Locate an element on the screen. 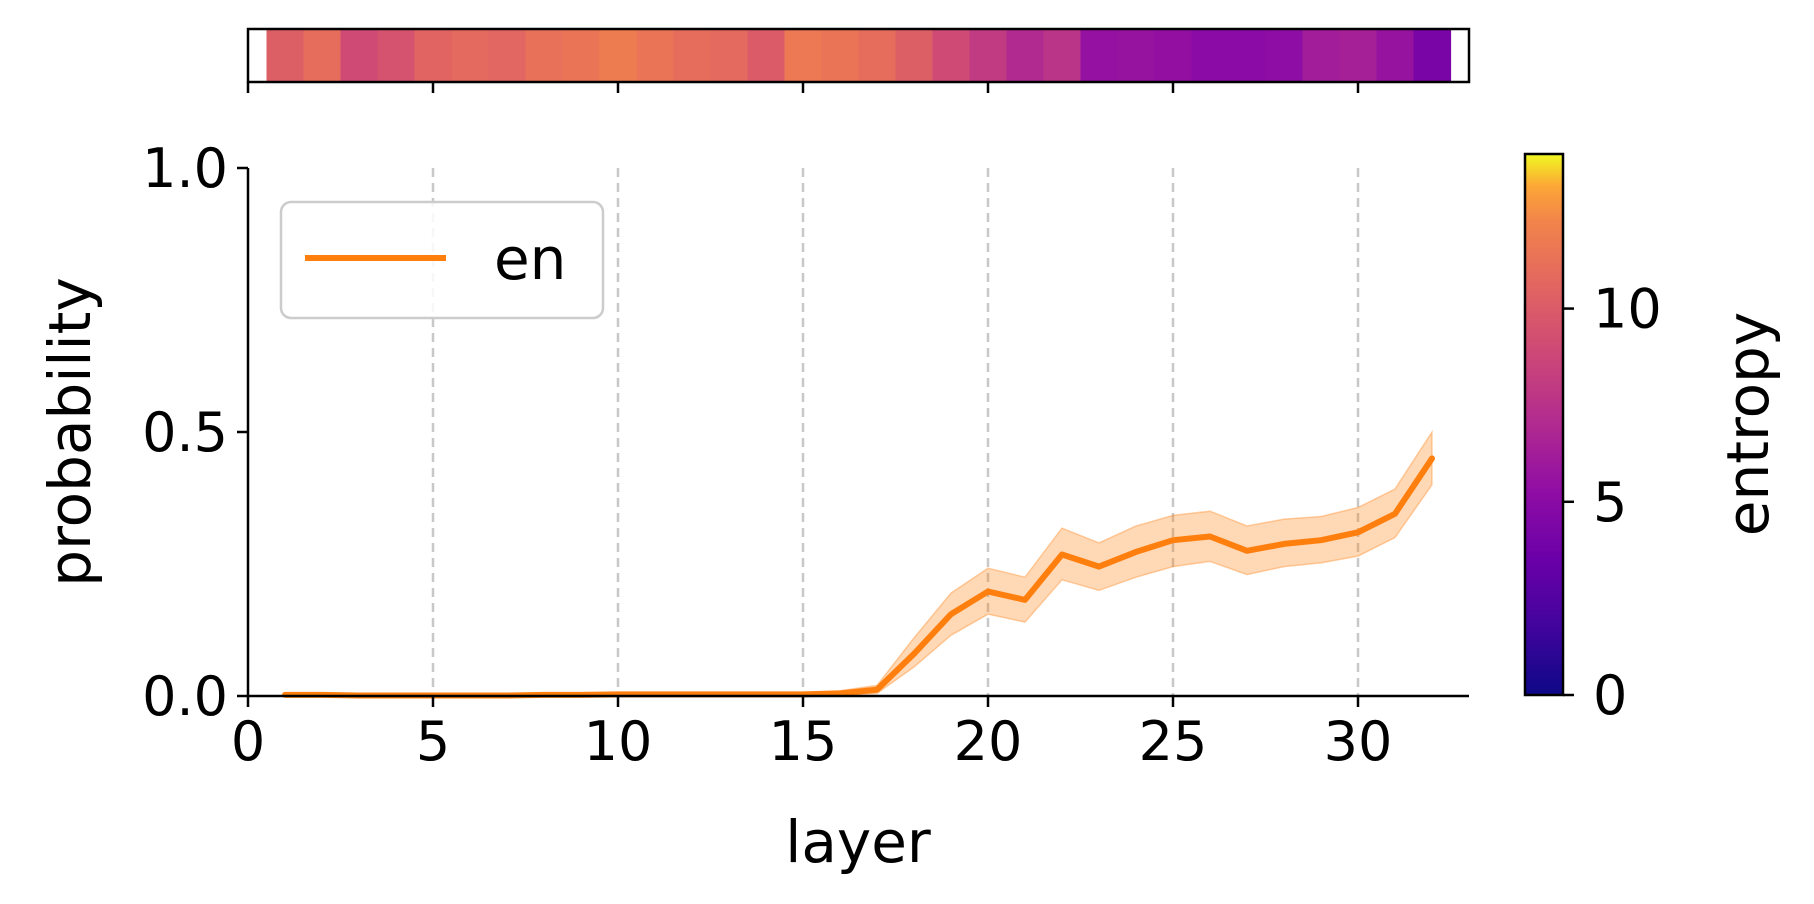 This screenshot has height=904, width=1814. colorbar-tick-label-10: 10 is located at coordinates (1627, 309).